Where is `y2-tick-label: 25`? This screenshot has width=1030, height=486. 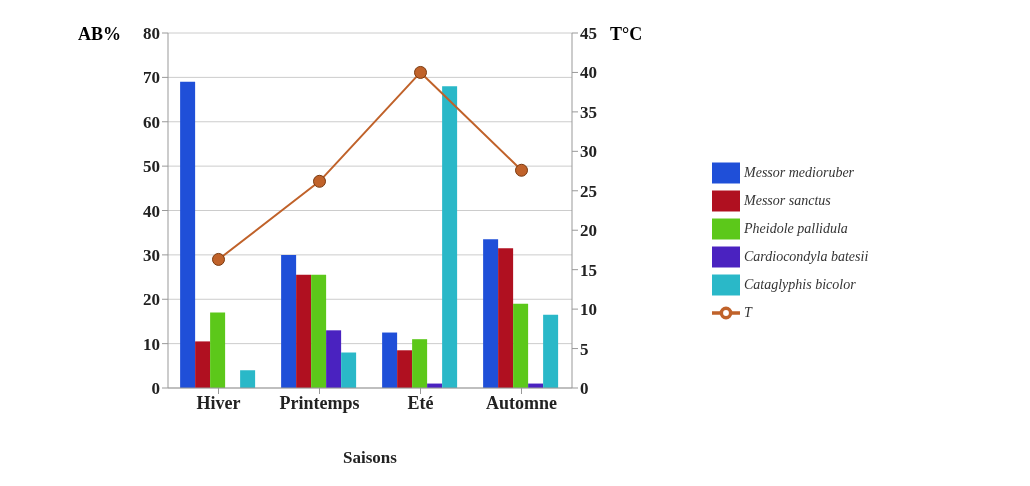 y2-tick-label: 25 is located at coordinates (588, 191).